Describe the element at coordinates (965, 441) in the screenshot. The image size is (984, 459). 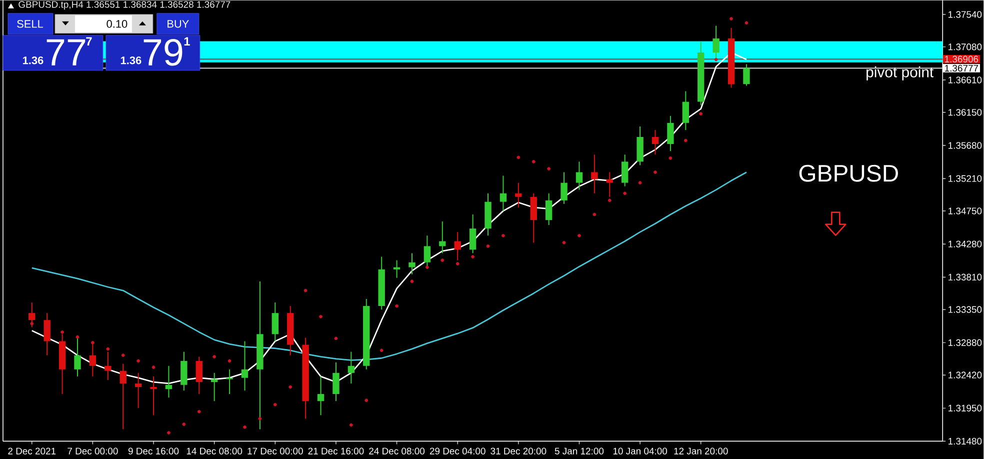
I see `y-tick-label: 1.31480` at that location.